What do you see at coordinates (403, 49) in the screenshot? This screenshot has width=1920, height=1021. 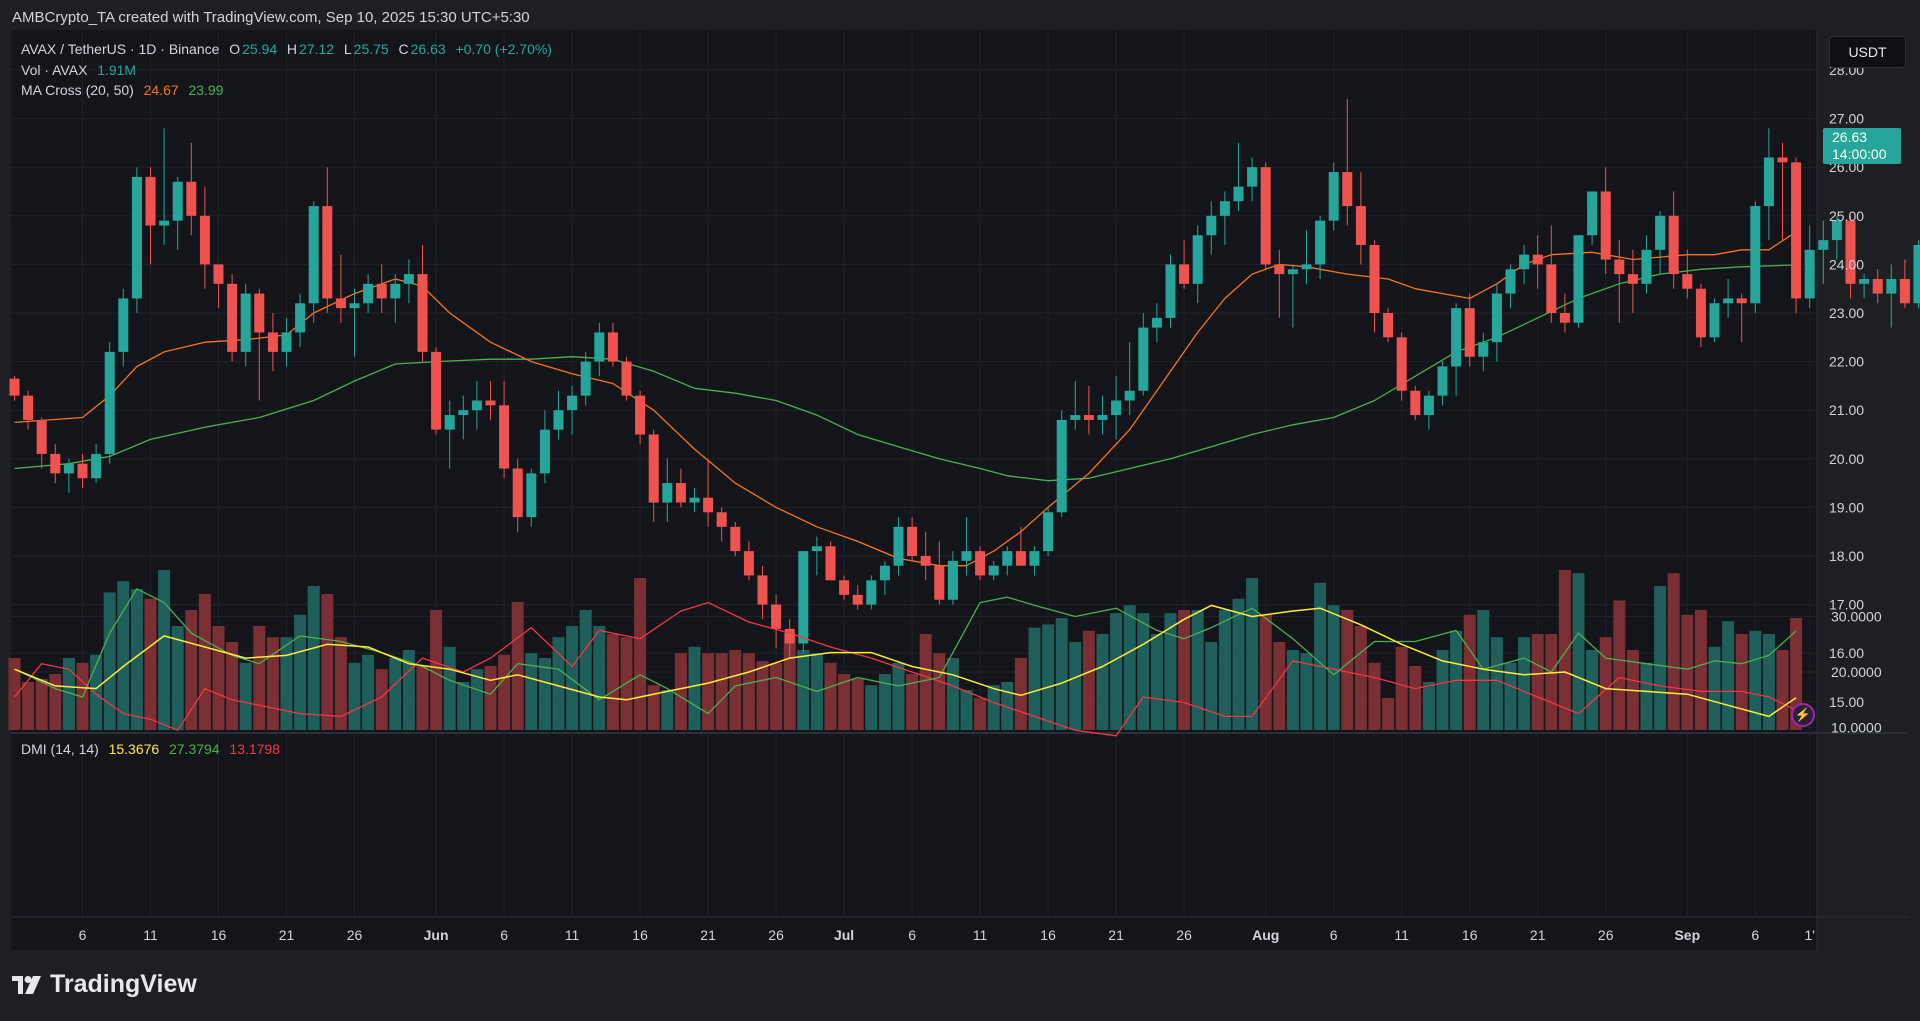 I see `ohlc-close-label: C` at bounding box center [403, 49].